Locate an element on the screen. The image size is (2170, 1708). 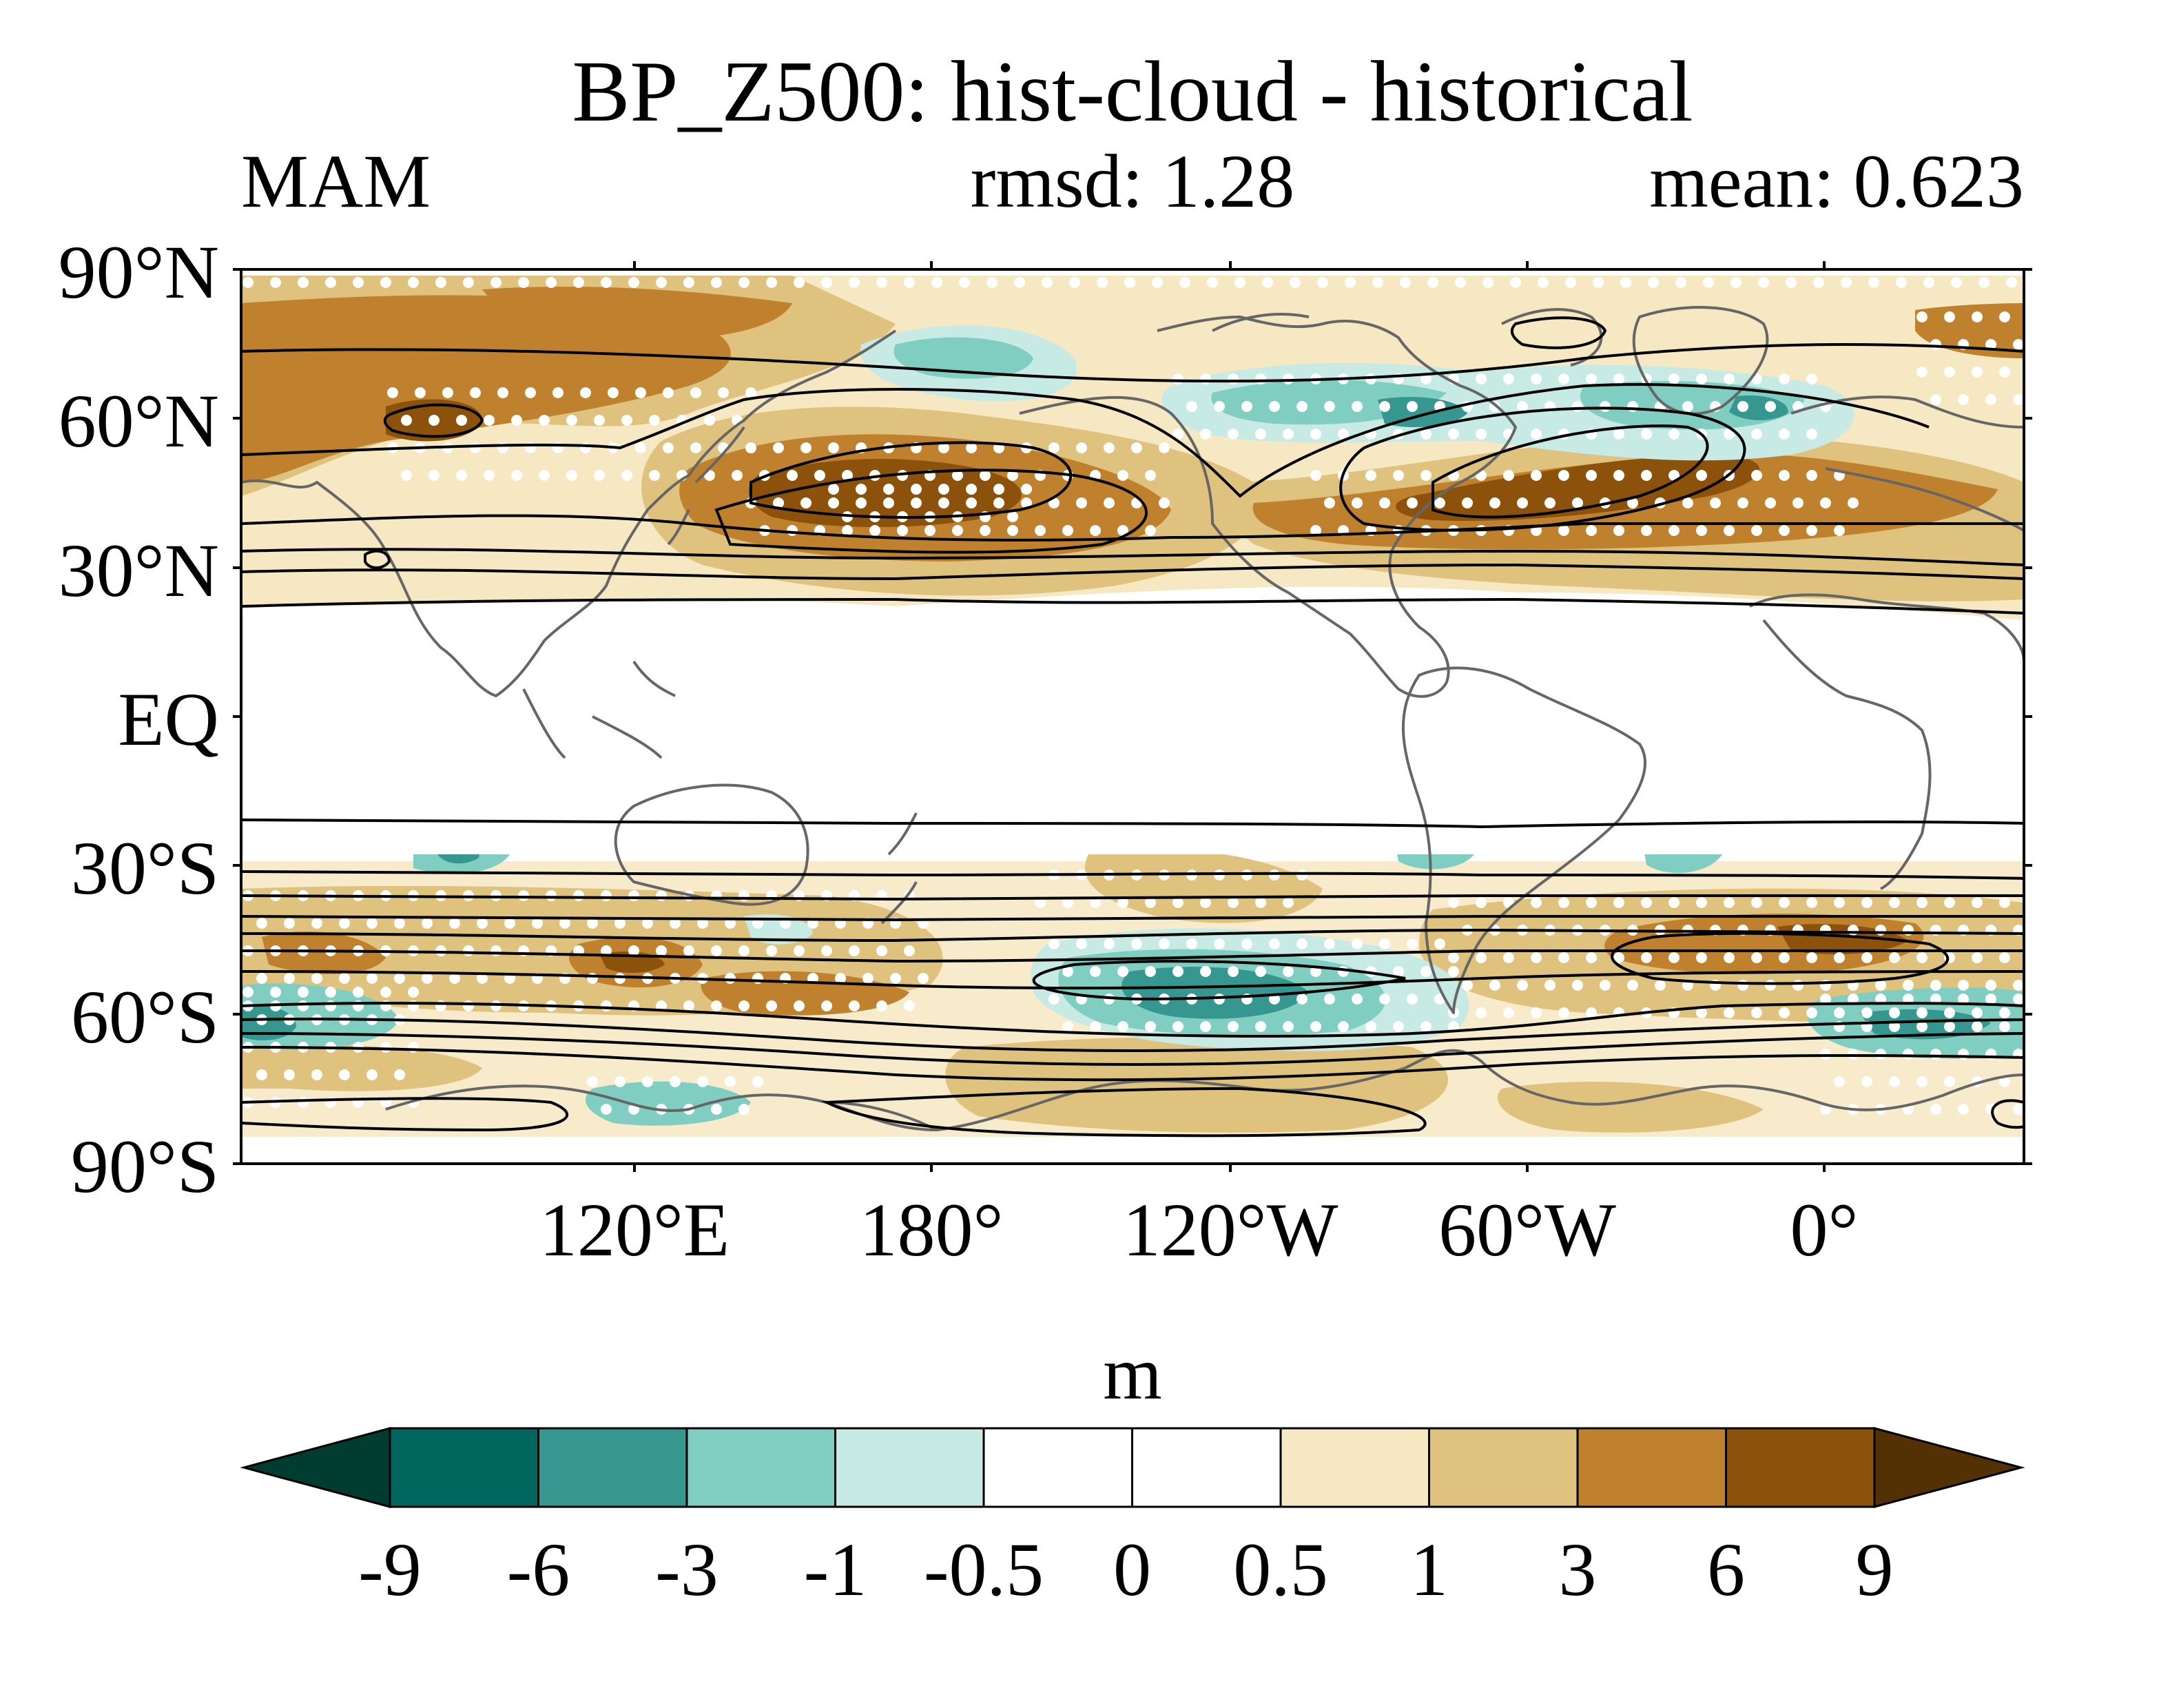
colorbar-boxes is located at coordinates (1132, 1467).